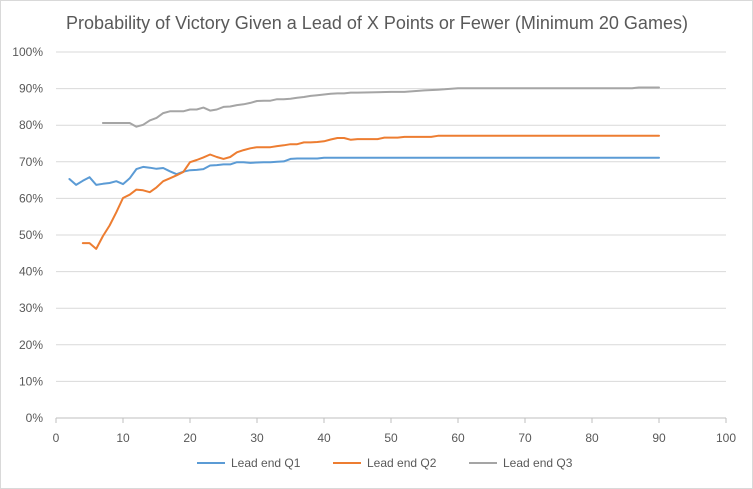 The height and width of the screenshot is (489, 753). I want to click on legend-item-2: Lead end Q2, so click(385, 463).